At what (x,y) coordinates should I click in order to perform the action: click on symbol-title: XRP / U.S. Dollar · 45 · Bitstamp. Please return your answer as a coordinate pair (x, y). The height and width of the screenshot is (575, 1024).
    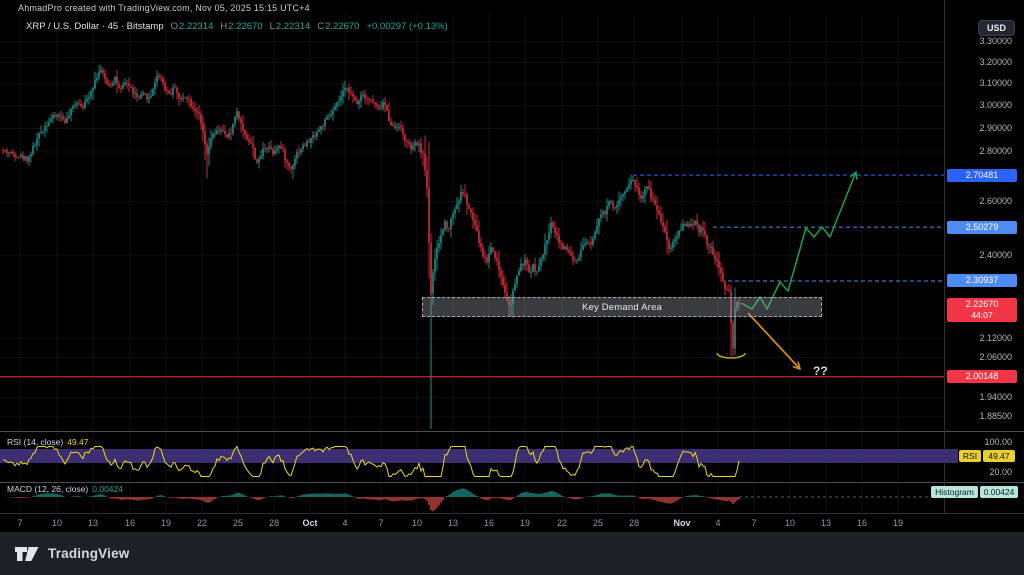
    Looking at the image, I should click on (95, 26).